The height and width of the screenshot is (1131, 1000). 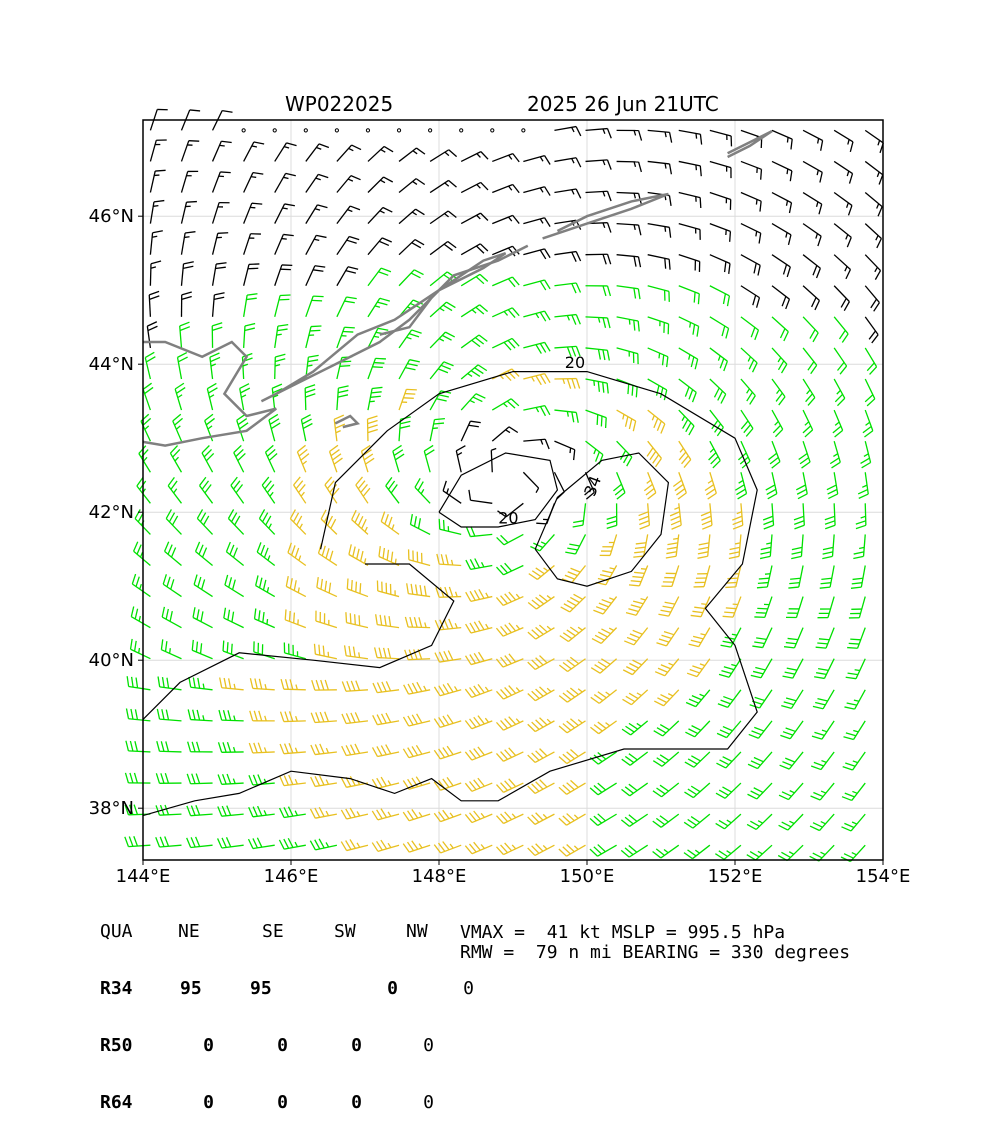 What do you see at coordinates (197, 1102) in the screenshot?
I see `cell-r64-ne: 0` at bounding box center [197, 1102].